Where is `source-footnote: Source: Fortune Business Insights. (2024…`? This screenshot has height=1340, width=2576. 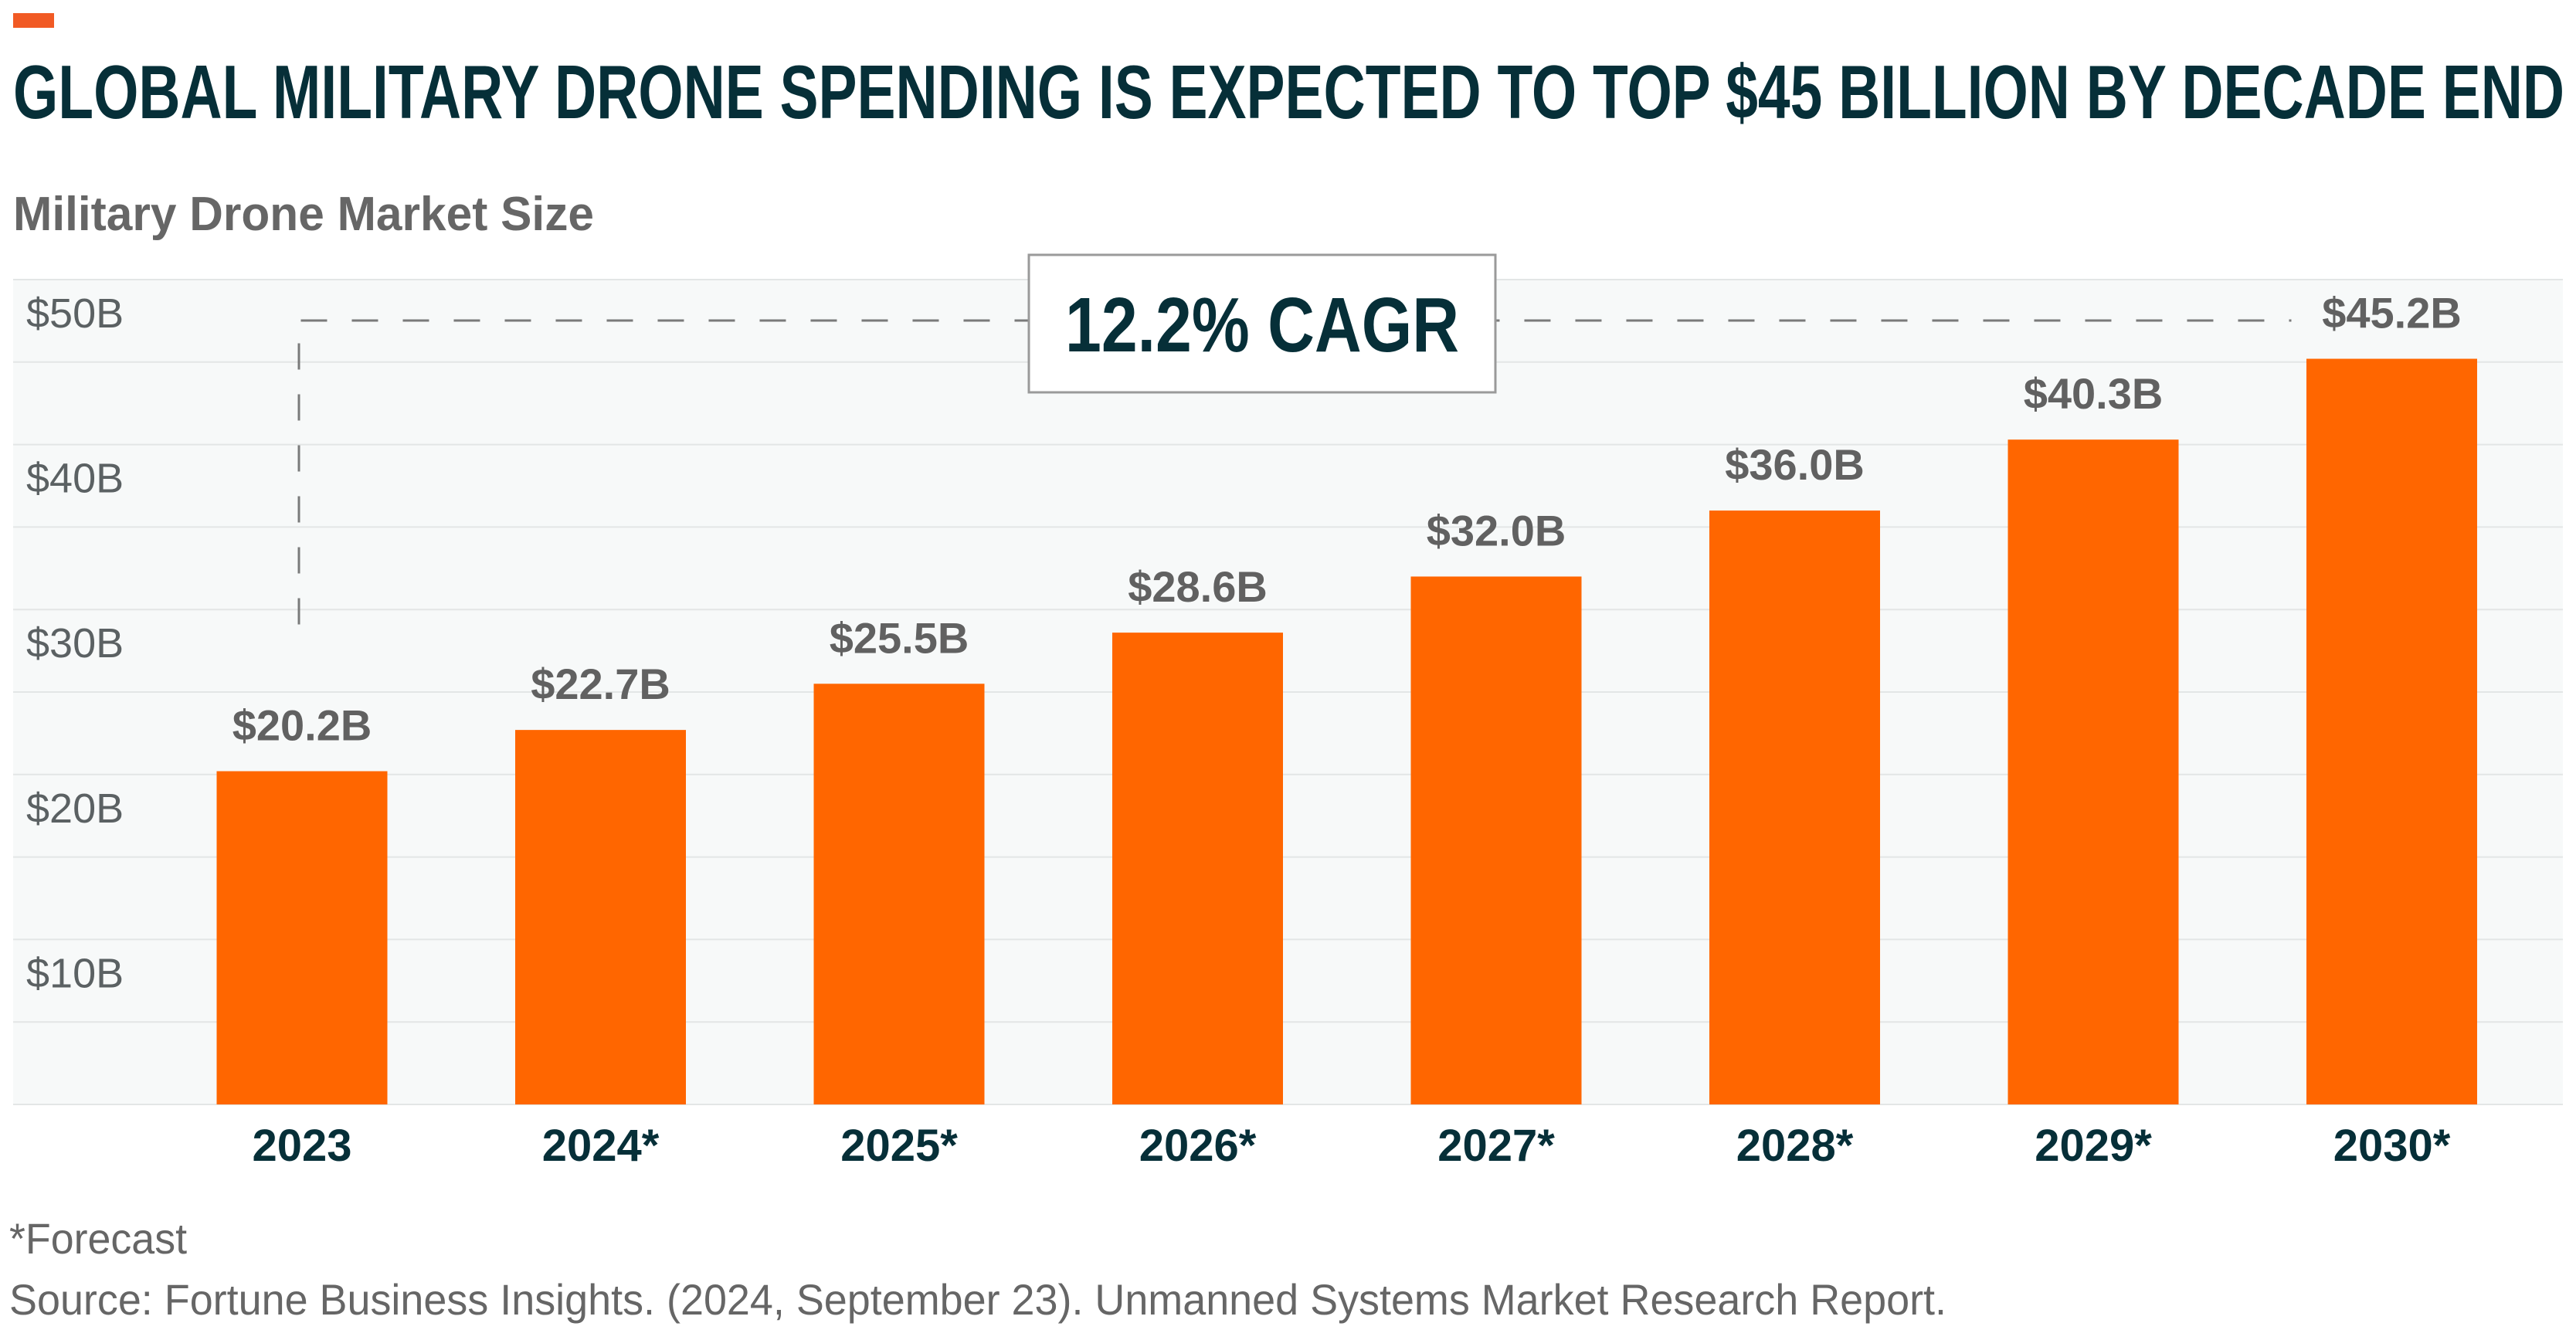 source-footnote: Source: Fortune Business Insights. (2024… is located at coordinates (977, 1299).